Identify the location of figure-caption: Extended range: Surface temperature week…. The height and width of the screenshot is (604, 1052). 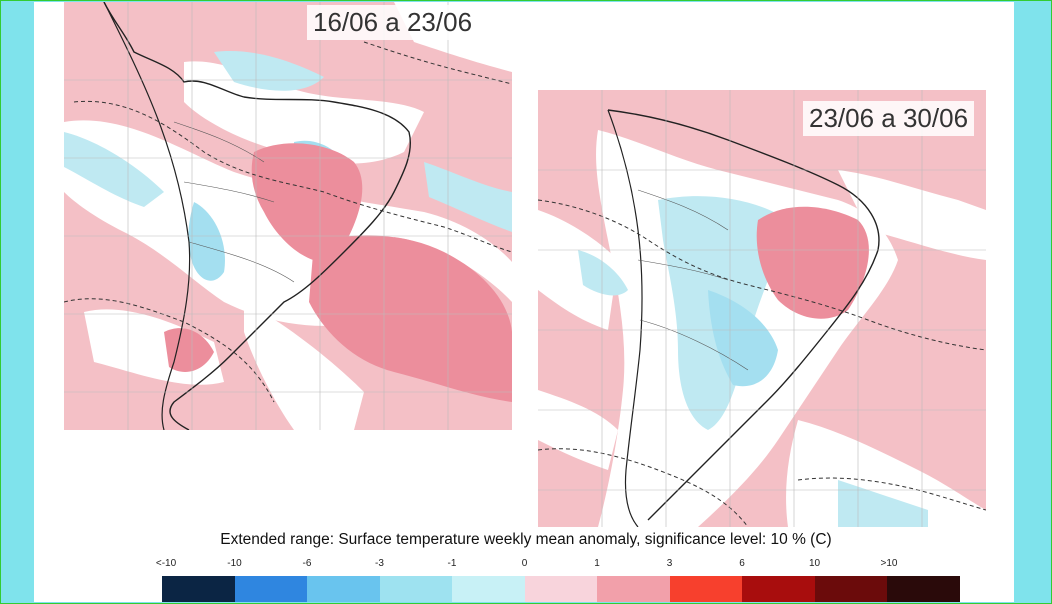
(526, 539).